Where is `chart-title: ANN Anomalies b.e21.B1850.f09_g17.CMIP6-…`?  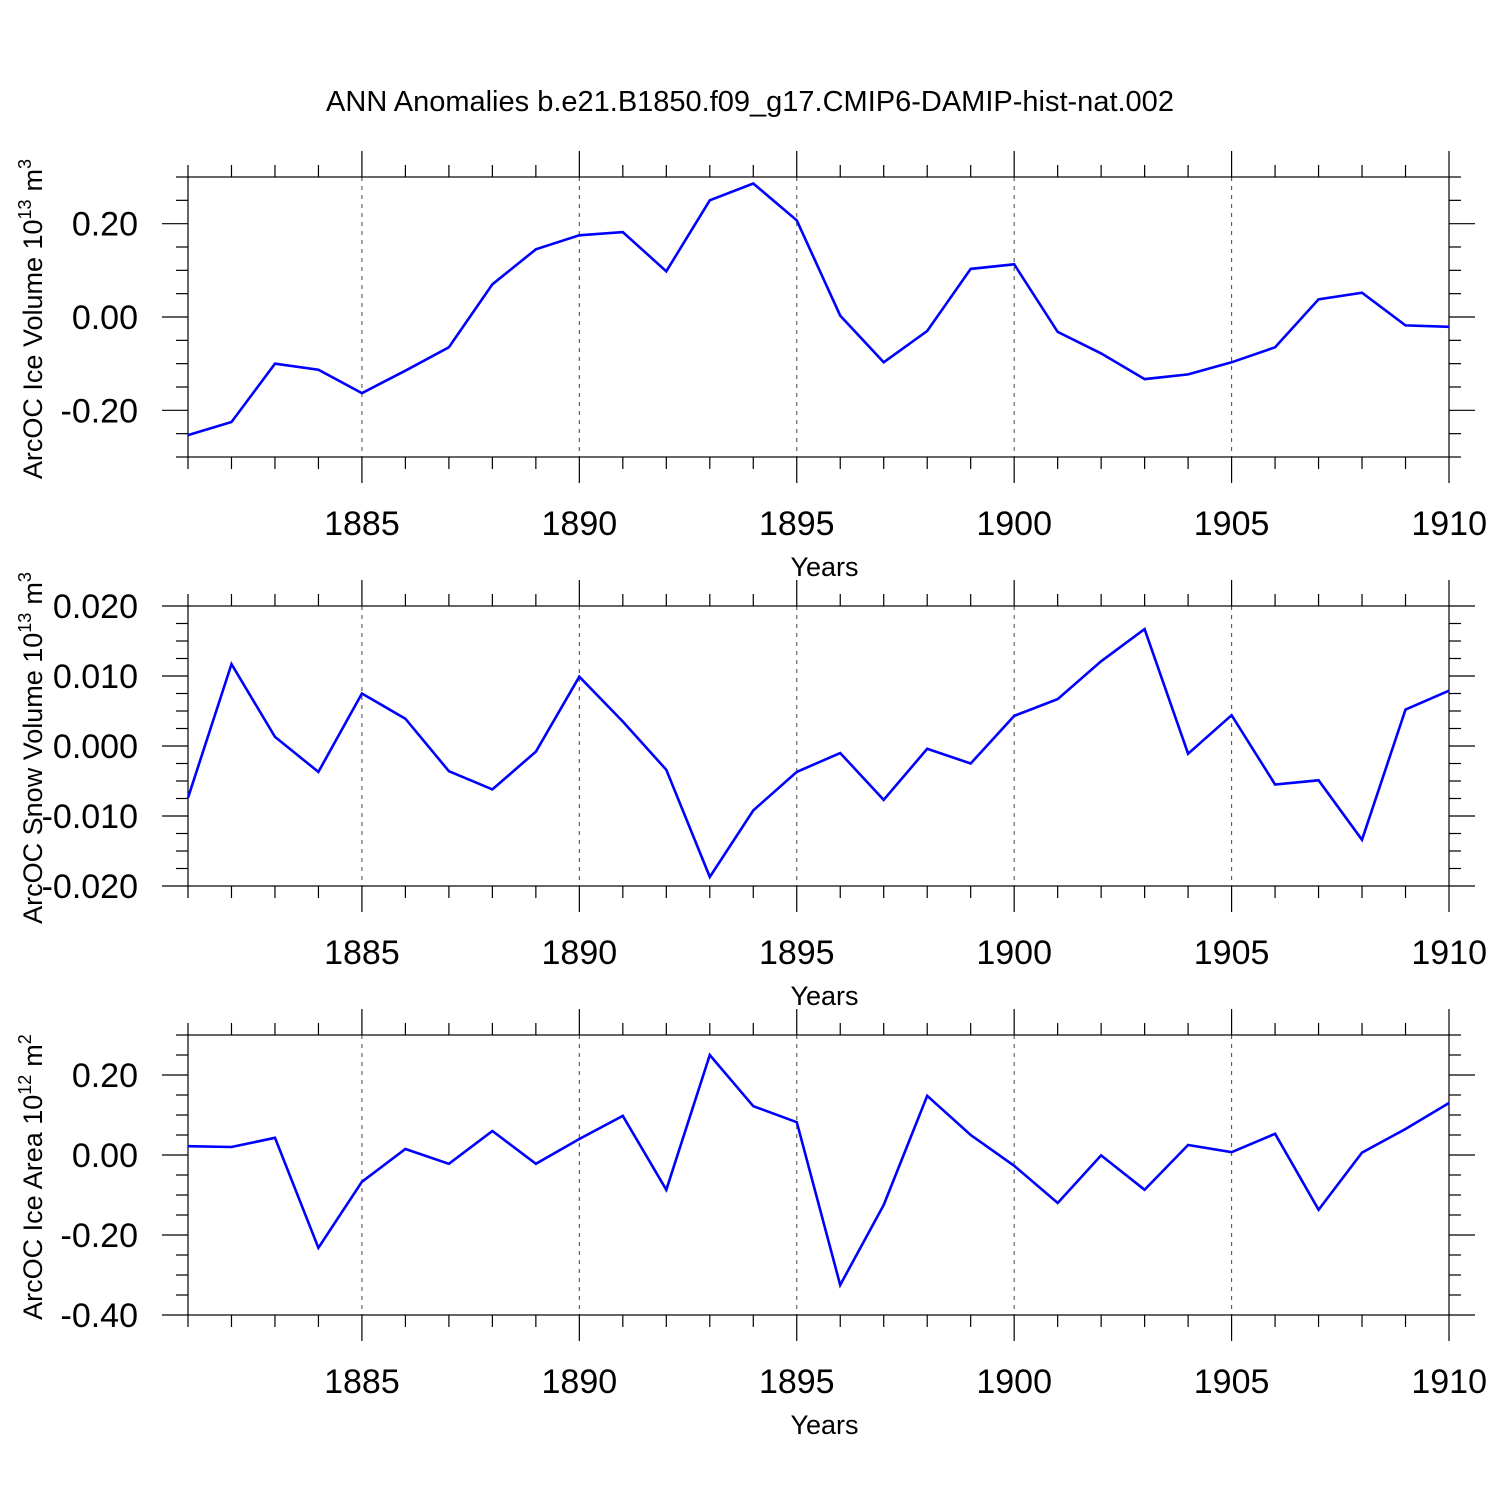 chart-title: ANN Anomalies b.e21.B1850.f09_g17.CMIP6-… is located at coordinates (750, 102).